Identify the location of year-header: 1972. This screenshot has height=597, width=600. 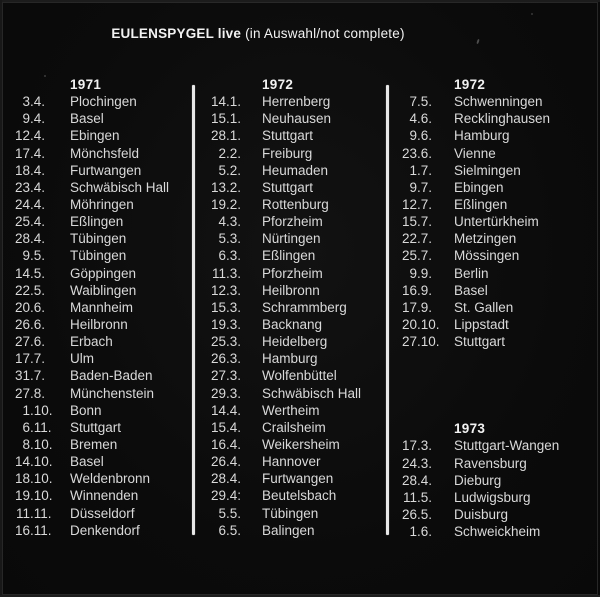
(470, 84).